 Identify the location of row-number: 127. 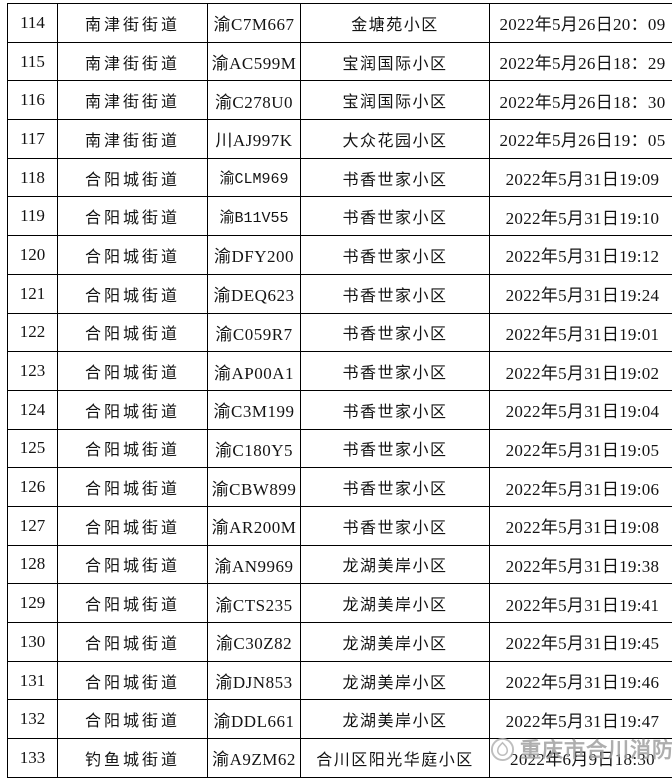
(32, 525).